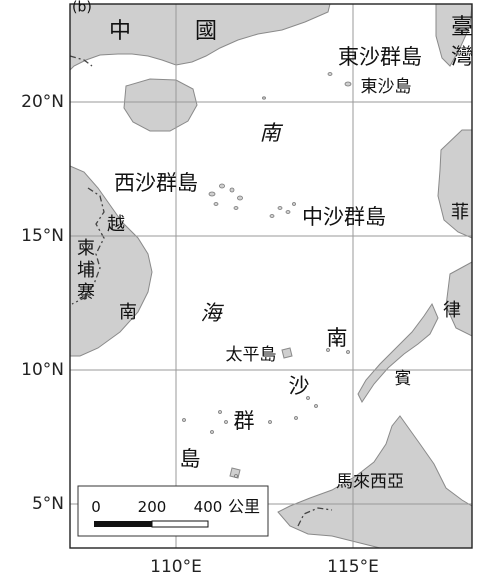 The image size is (486, 581). I want to click on label-cambodia-1: 柬, so click(86, 248).